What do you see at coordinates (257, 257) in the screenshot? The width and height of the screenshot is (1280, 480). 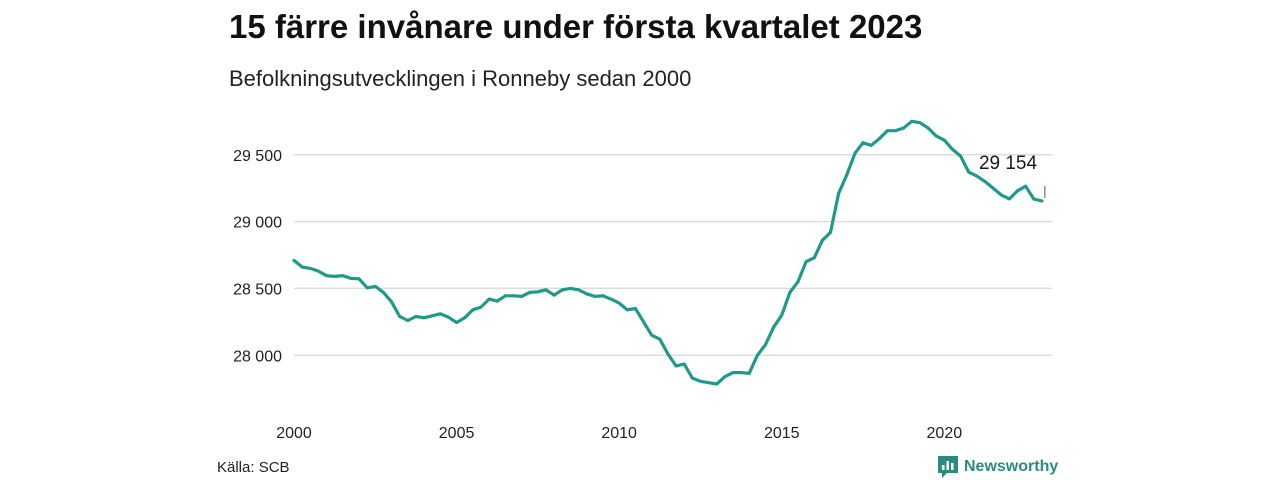 I see `y-axis-ticks: 28 000 28 500 29 000 29 500` at bounding box center [257, 257].